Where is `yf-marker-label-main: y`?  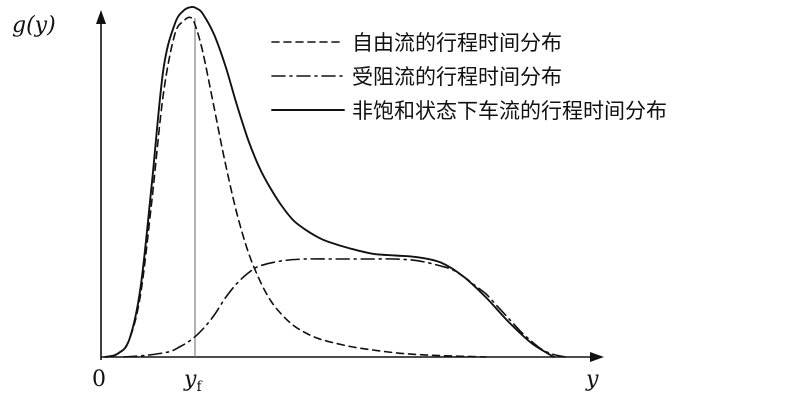 yf-marker-label-main: y is located at coordinates (190, 379).